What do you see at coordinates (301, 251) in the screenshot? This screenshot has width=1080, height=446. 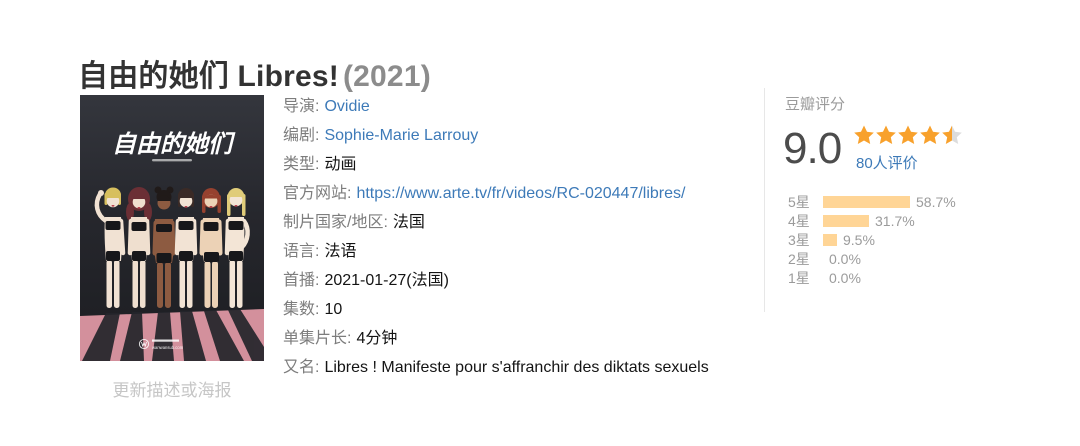 I see `info-label: 语言:` at bounding box center [301, 251].